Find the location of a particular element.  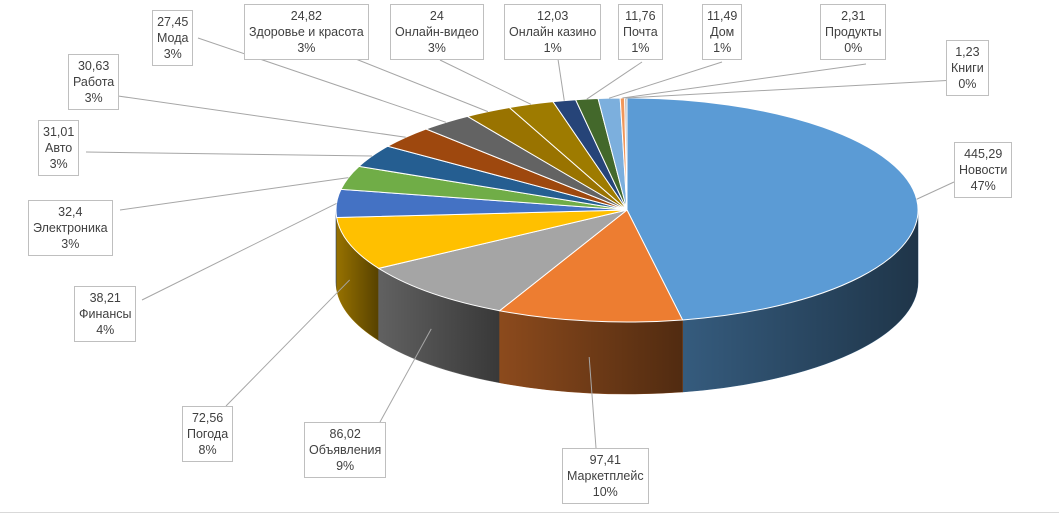

data-label-value: 24 is located at coordinates (436, 16).